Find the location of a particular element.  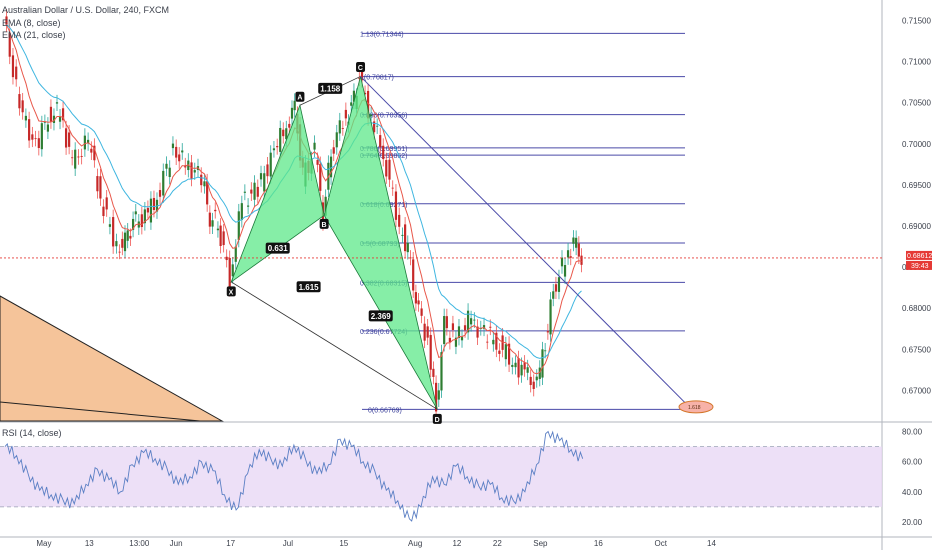

x-tick-label: 14 is located at coordinates (711, 543).